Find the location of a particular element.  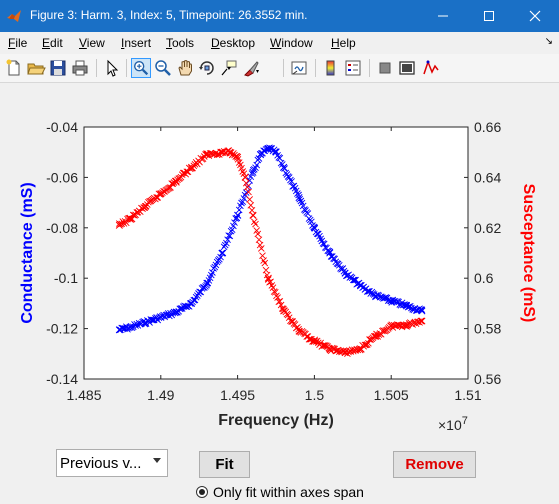

radio-checked-dot is located at coordinates (202, 492).